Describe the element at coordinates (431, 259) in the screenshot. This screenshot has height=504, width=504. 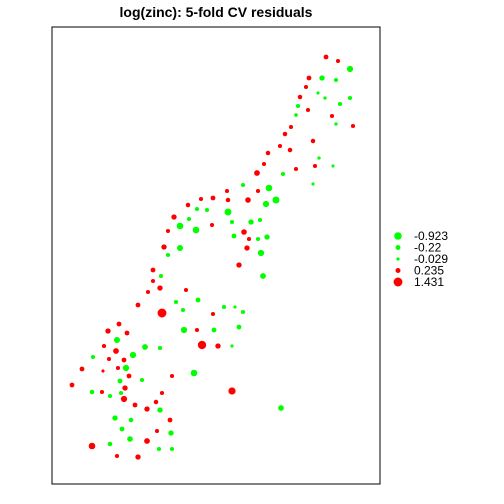
I see `legend-label-2: -0.029` at that location.